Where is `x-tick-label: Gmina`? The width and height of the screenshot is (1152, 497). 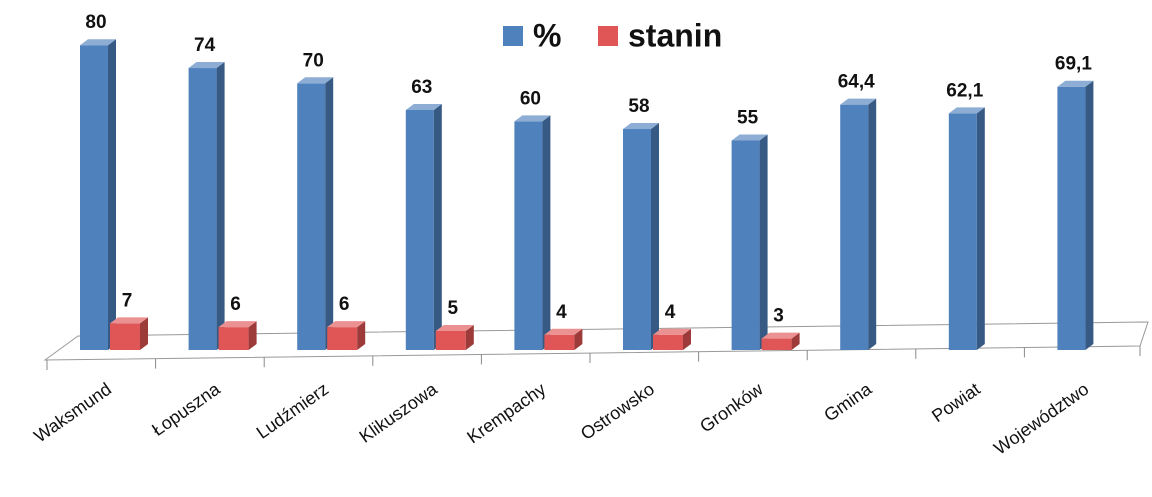
x-tick-label: Gmina is located at coordinates (848, 401).